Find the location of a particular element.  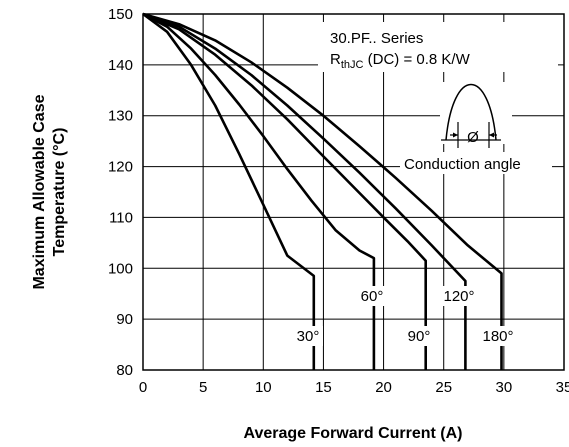

curve-label: 60° is located at coordinates (372, 296).